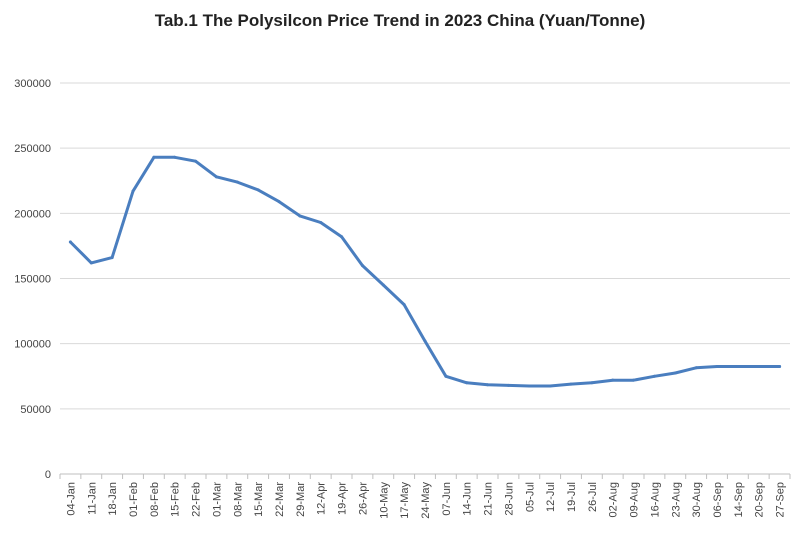  Describe the element at coordinates (32, 280) in the screenshot. I see `y-tick-label: 150000` at that location.